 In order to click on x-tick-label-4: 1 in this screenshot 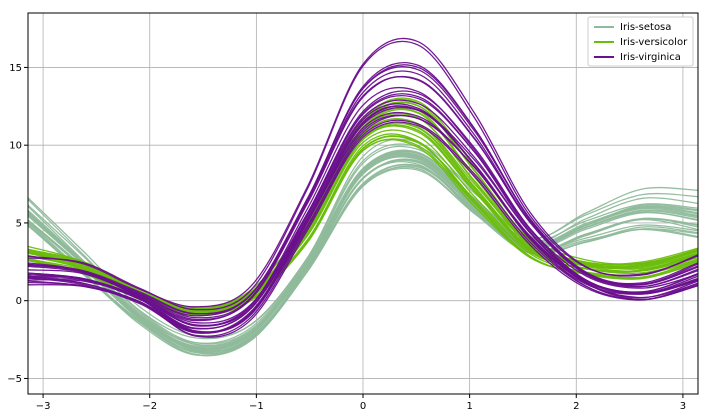, I will do `click(469, 406)`.